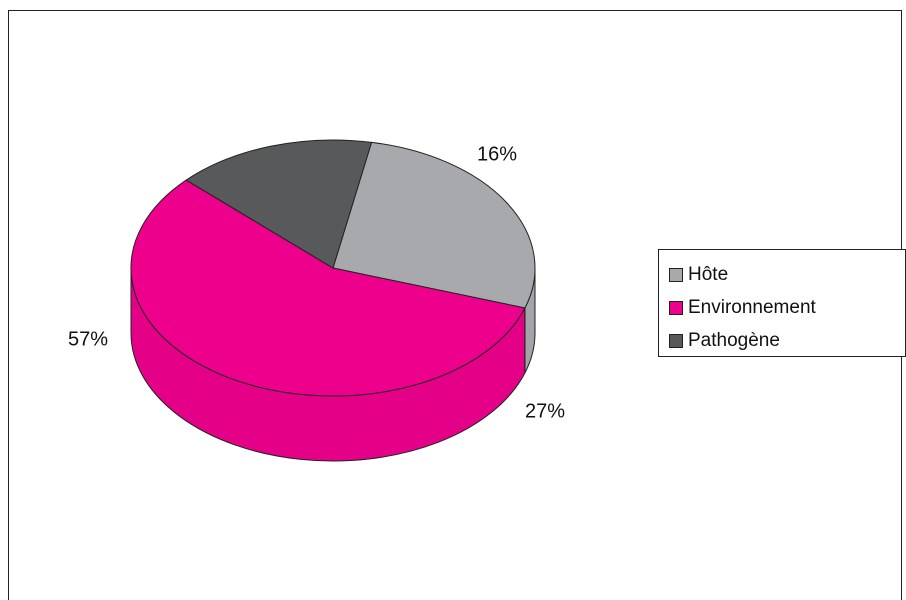 The height and width of the screenshot is (600, 906). I want to click on legend-label-pathogene: Pathogène, so click(734, 340).